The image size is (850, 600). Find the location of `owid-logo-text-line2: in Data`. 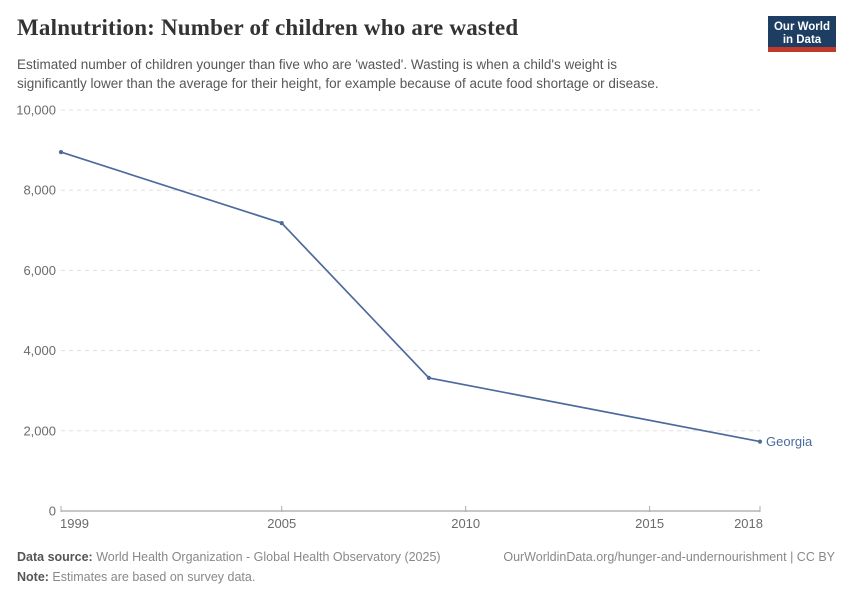

owid-logo-text-line2: in Data is located at coordinates (802, 40).